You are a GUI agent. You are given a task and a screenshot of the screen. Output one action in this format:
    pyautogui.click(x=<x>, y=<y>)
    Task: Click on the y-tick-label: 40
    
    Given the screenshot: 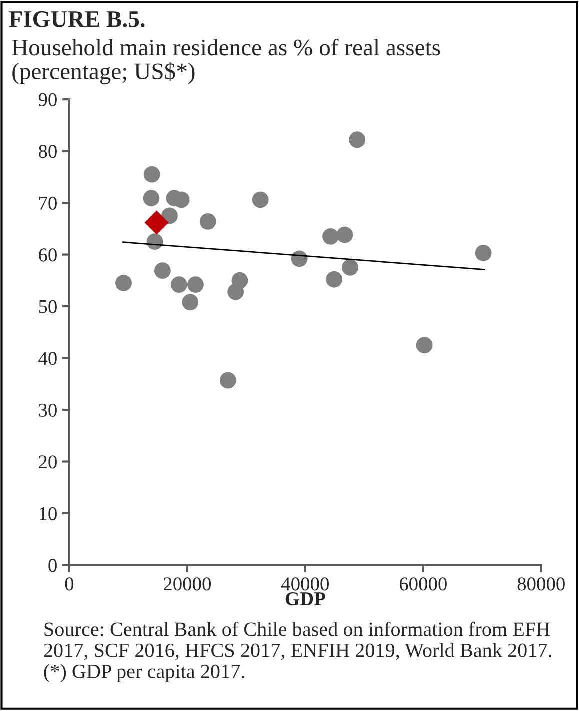 What is the action you would take?
    pyautogui.click(x=47, y=359)
    